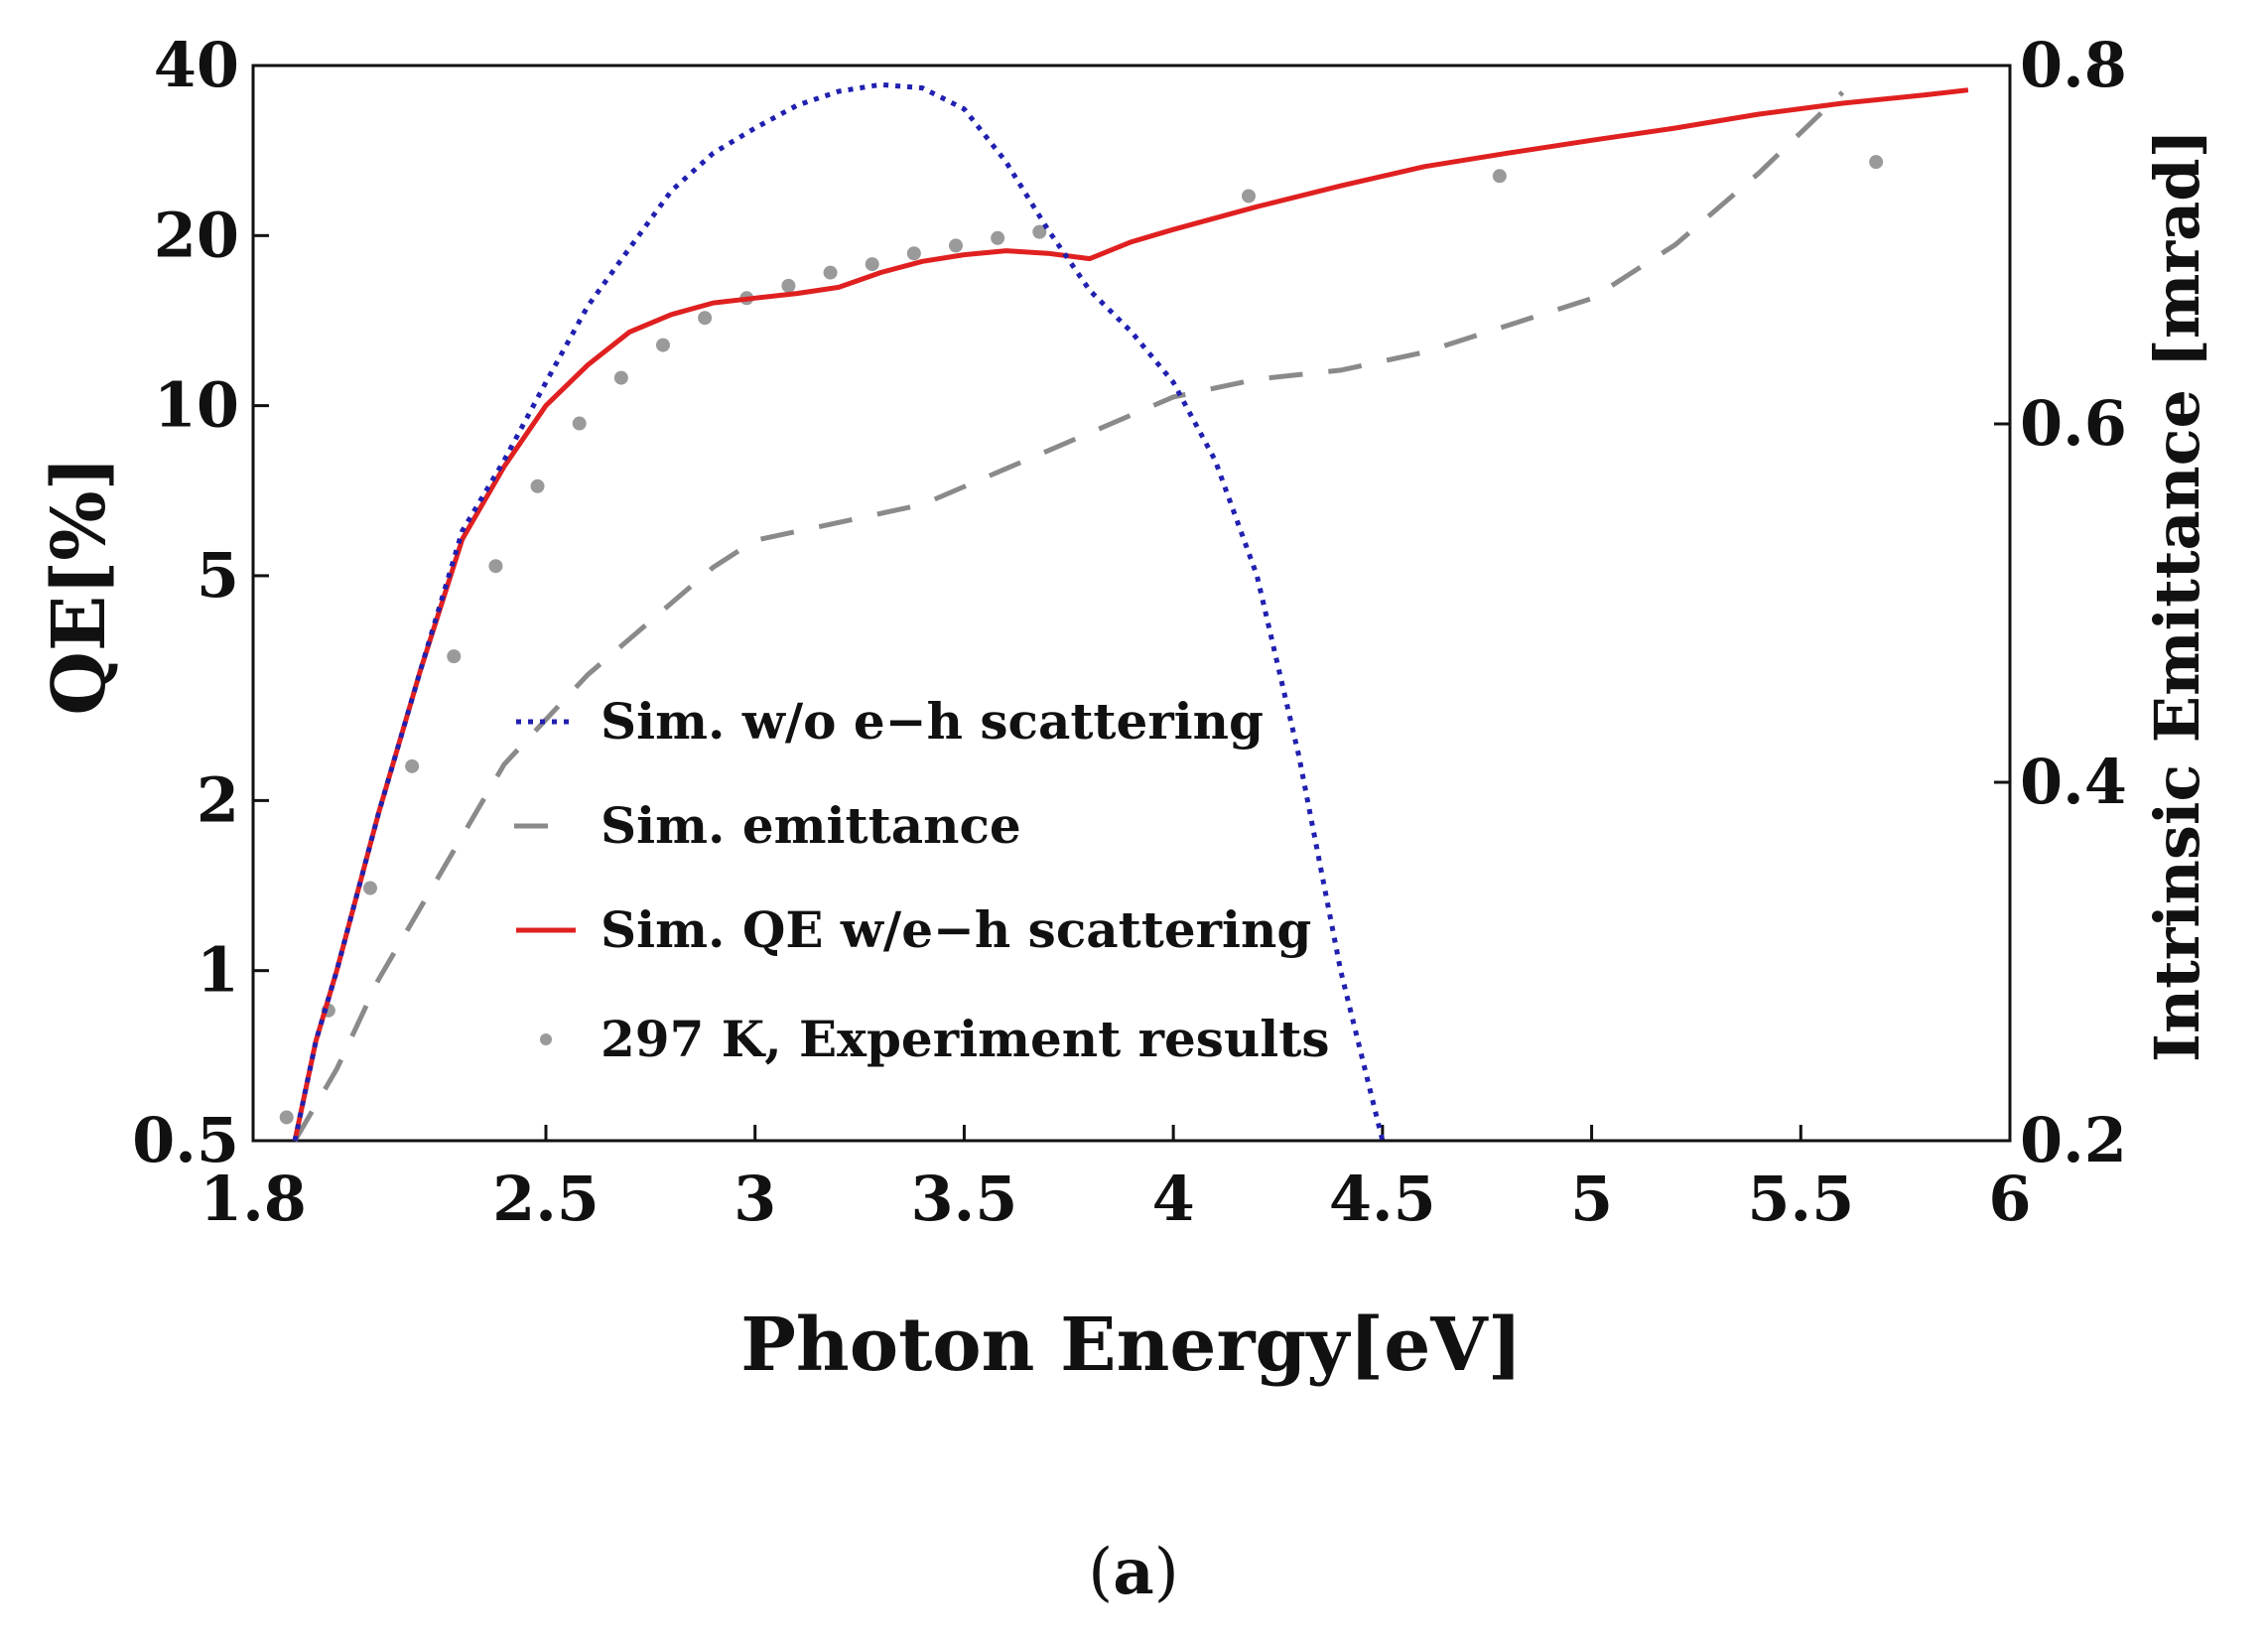 The height and width of the screenshot is (1646, 2268). I want to click on y-right-tick-label: 0.8, so click(2073, 65).